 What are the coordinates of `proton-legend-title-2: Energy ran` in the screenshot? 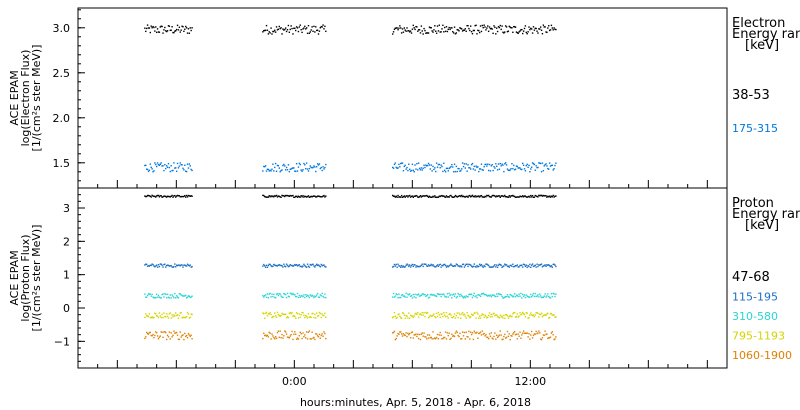 It's located at (766, 214).